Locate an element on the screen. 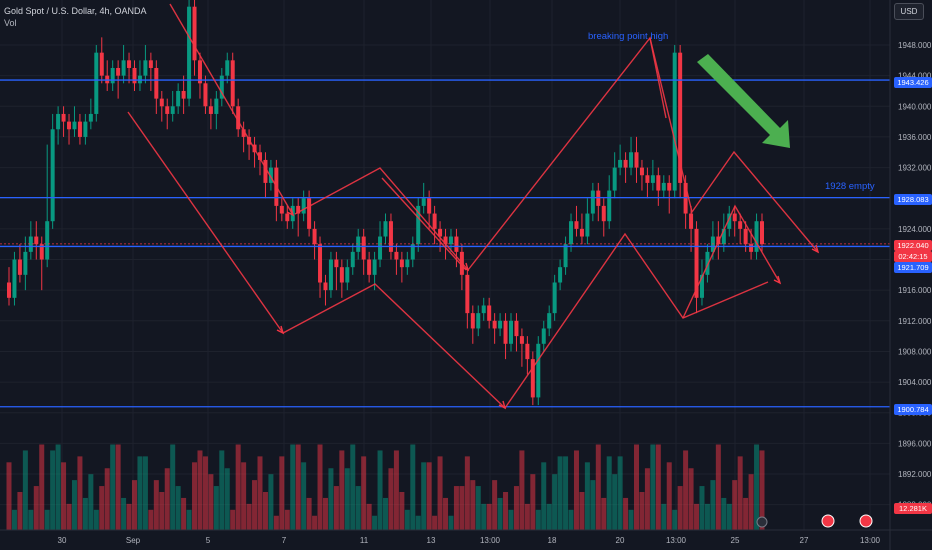 This screenshot has width=932, height=550. lightning-icon is located at coordinates (762, 522).